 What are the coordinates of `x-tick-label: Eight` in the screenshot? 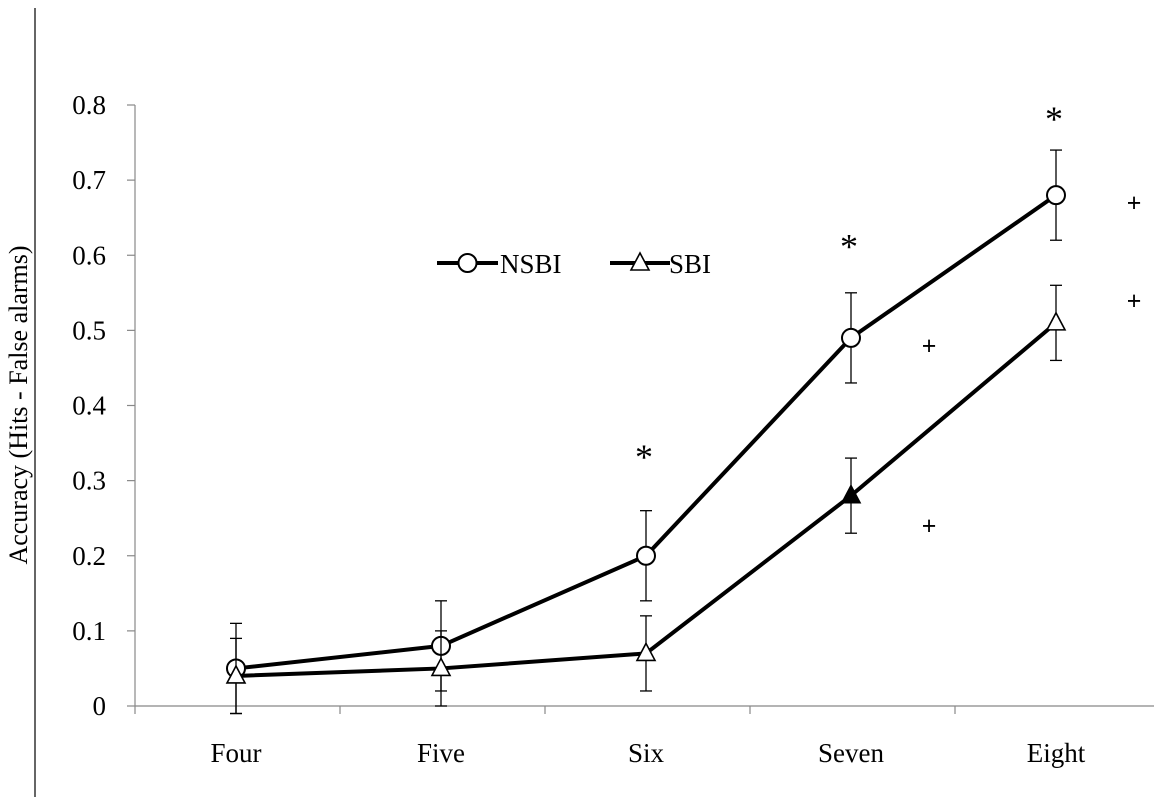 It's located at (1056, 753).